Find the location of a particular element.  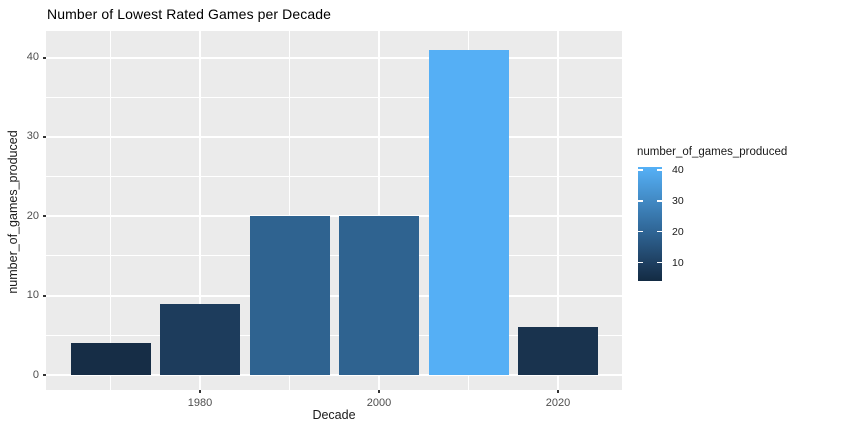

bar-2000 is located at coordinates (379, 295).